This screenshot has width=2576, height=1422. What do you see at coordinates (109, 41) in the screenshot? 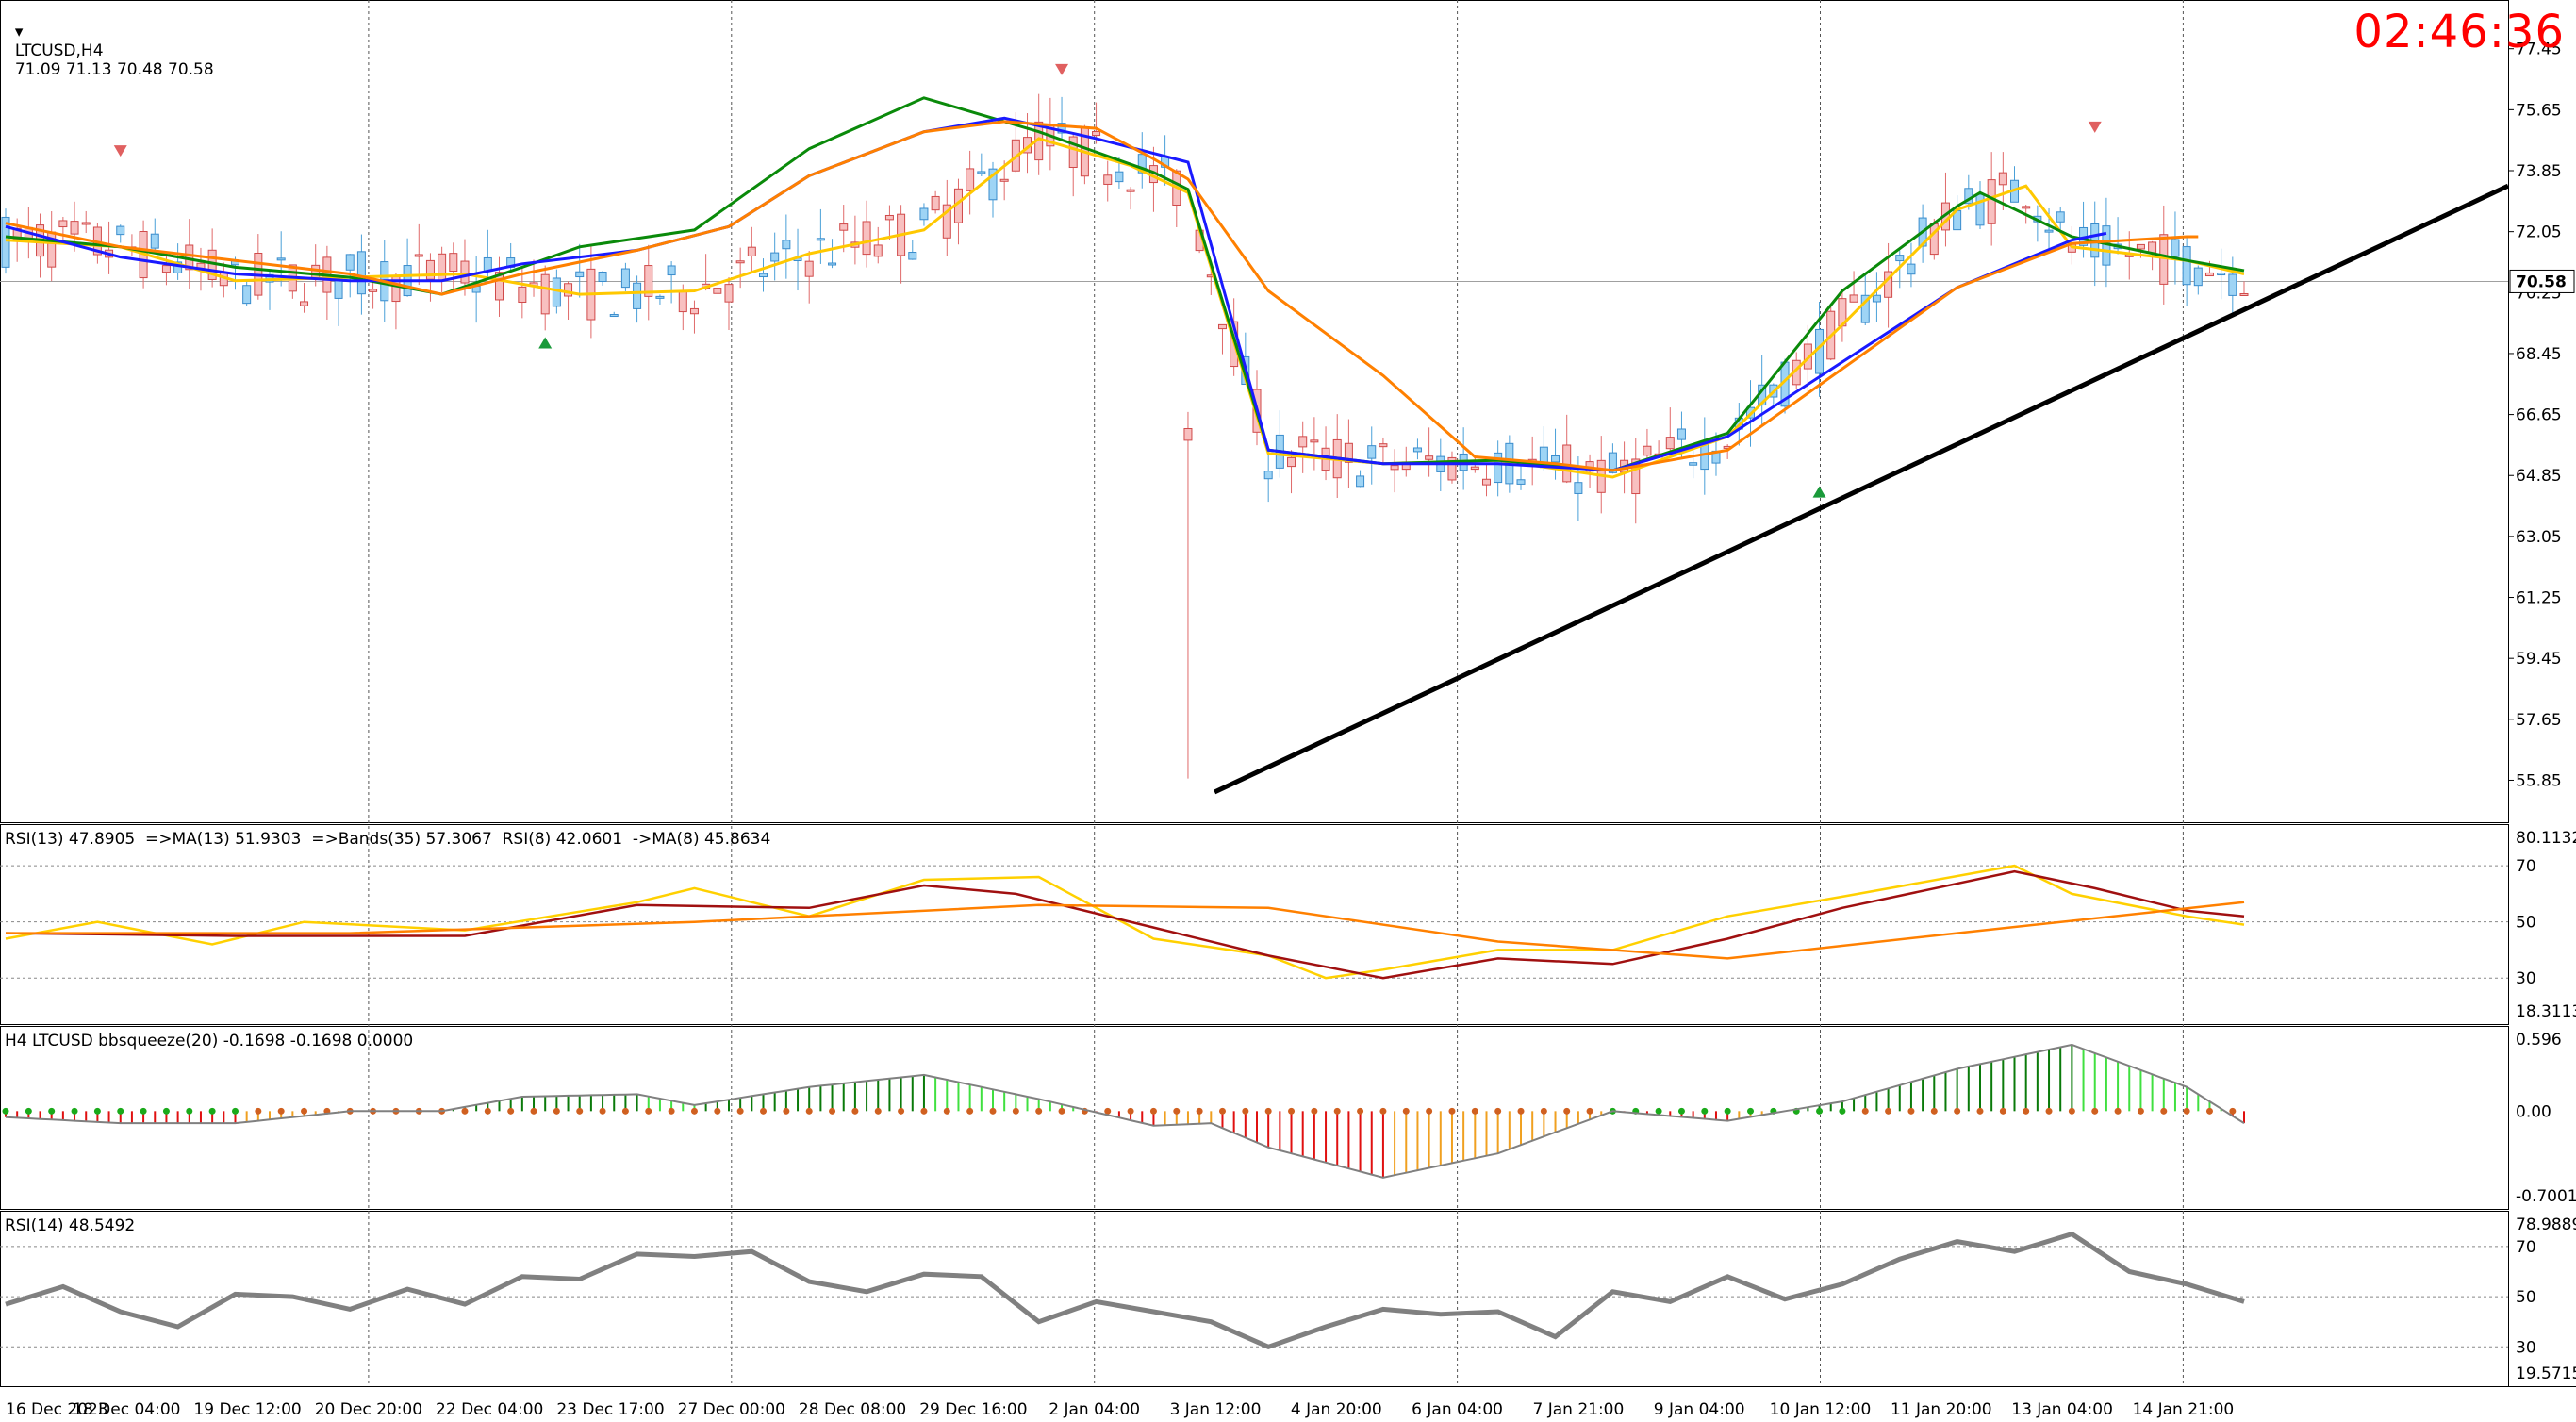
I see `symbol-label: ▾ LTCUSD,H4 71.09 71.13 70.48 70.58` at bounding box center [109, 41].